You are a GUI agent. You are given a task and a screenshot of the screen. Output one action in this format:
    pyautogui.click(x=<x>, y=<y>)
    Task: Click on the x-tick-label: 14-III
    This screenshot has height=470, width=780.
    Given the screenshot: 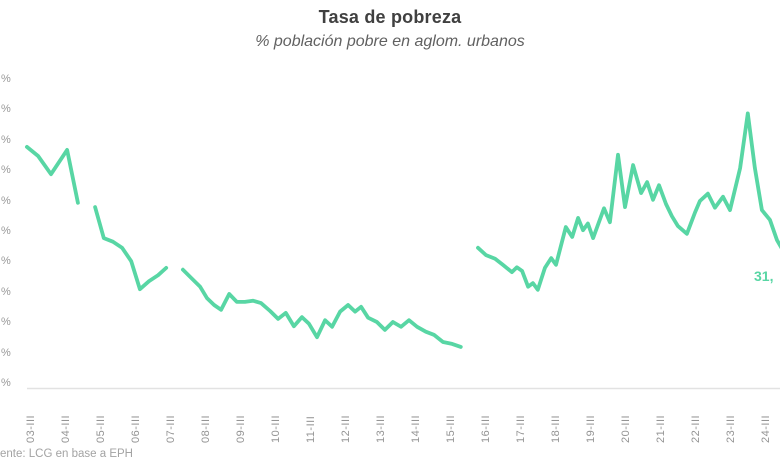 What is the action you would take?
    pyautogui.click(x=416, y=428)
    